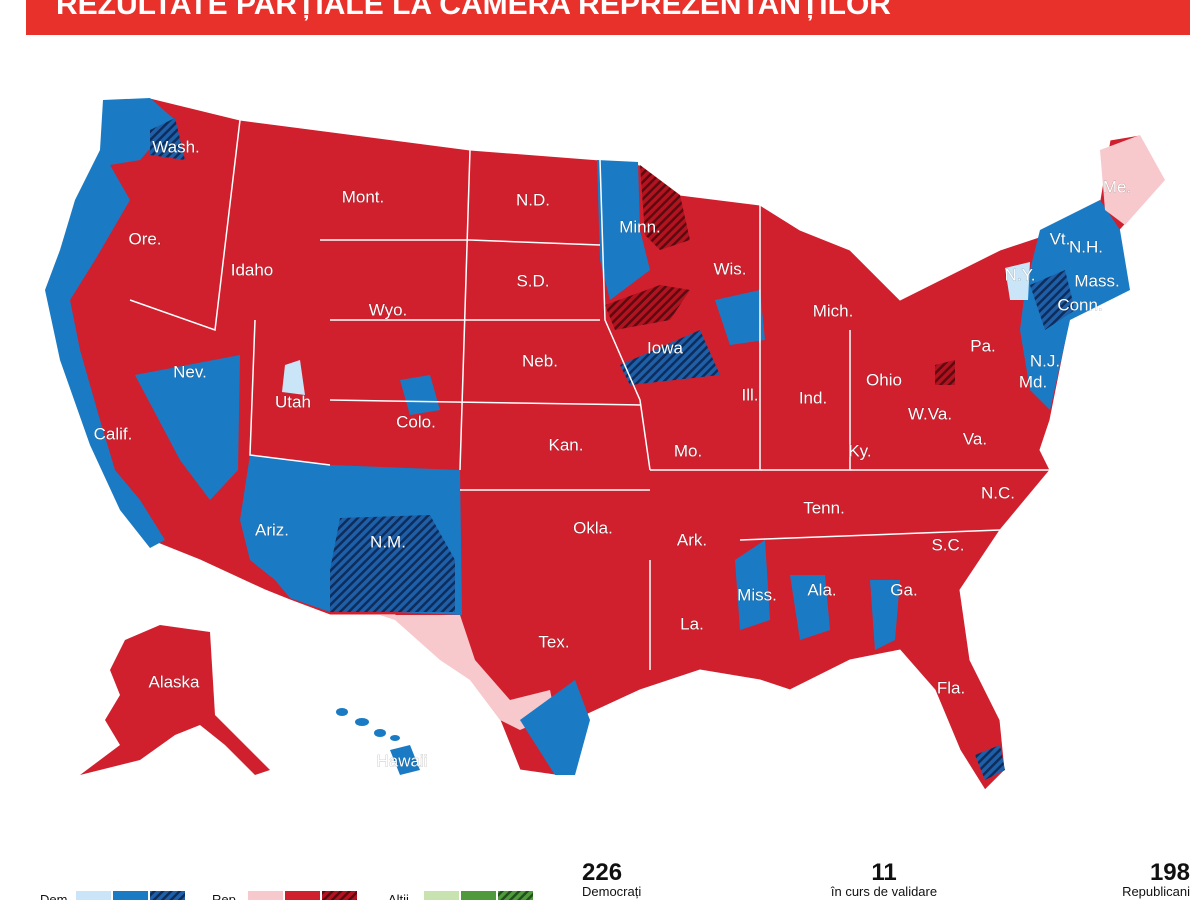 The height and width of the screenshot is (905, 1200). I want to click on dem-region-fla, so click(990, 762).